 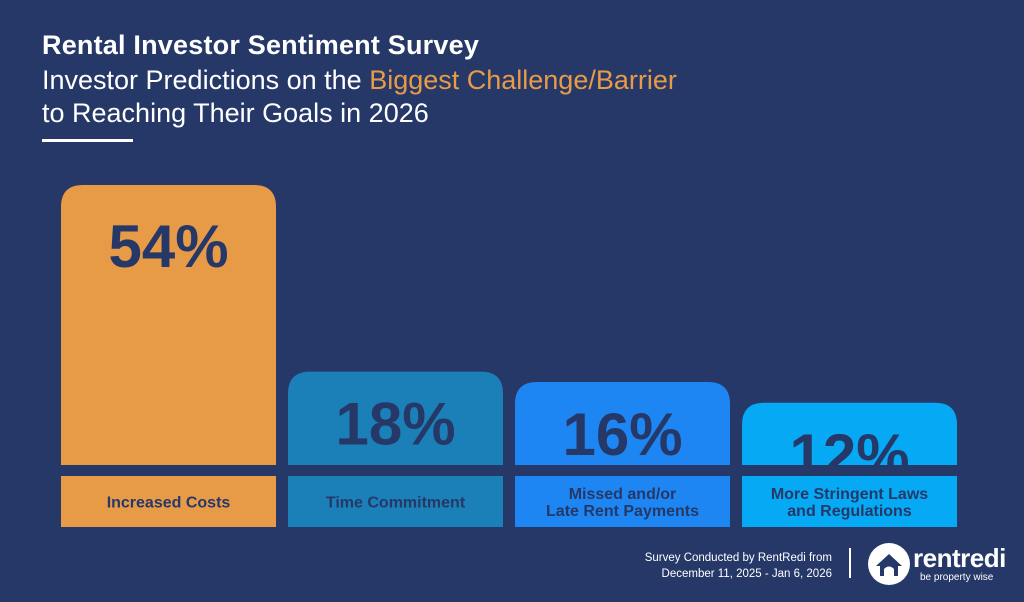 What do you see at coordinates (889, 564) in the screenshot?
I see `rentredi-house-logo-icon` at bounding box center [889, 564].